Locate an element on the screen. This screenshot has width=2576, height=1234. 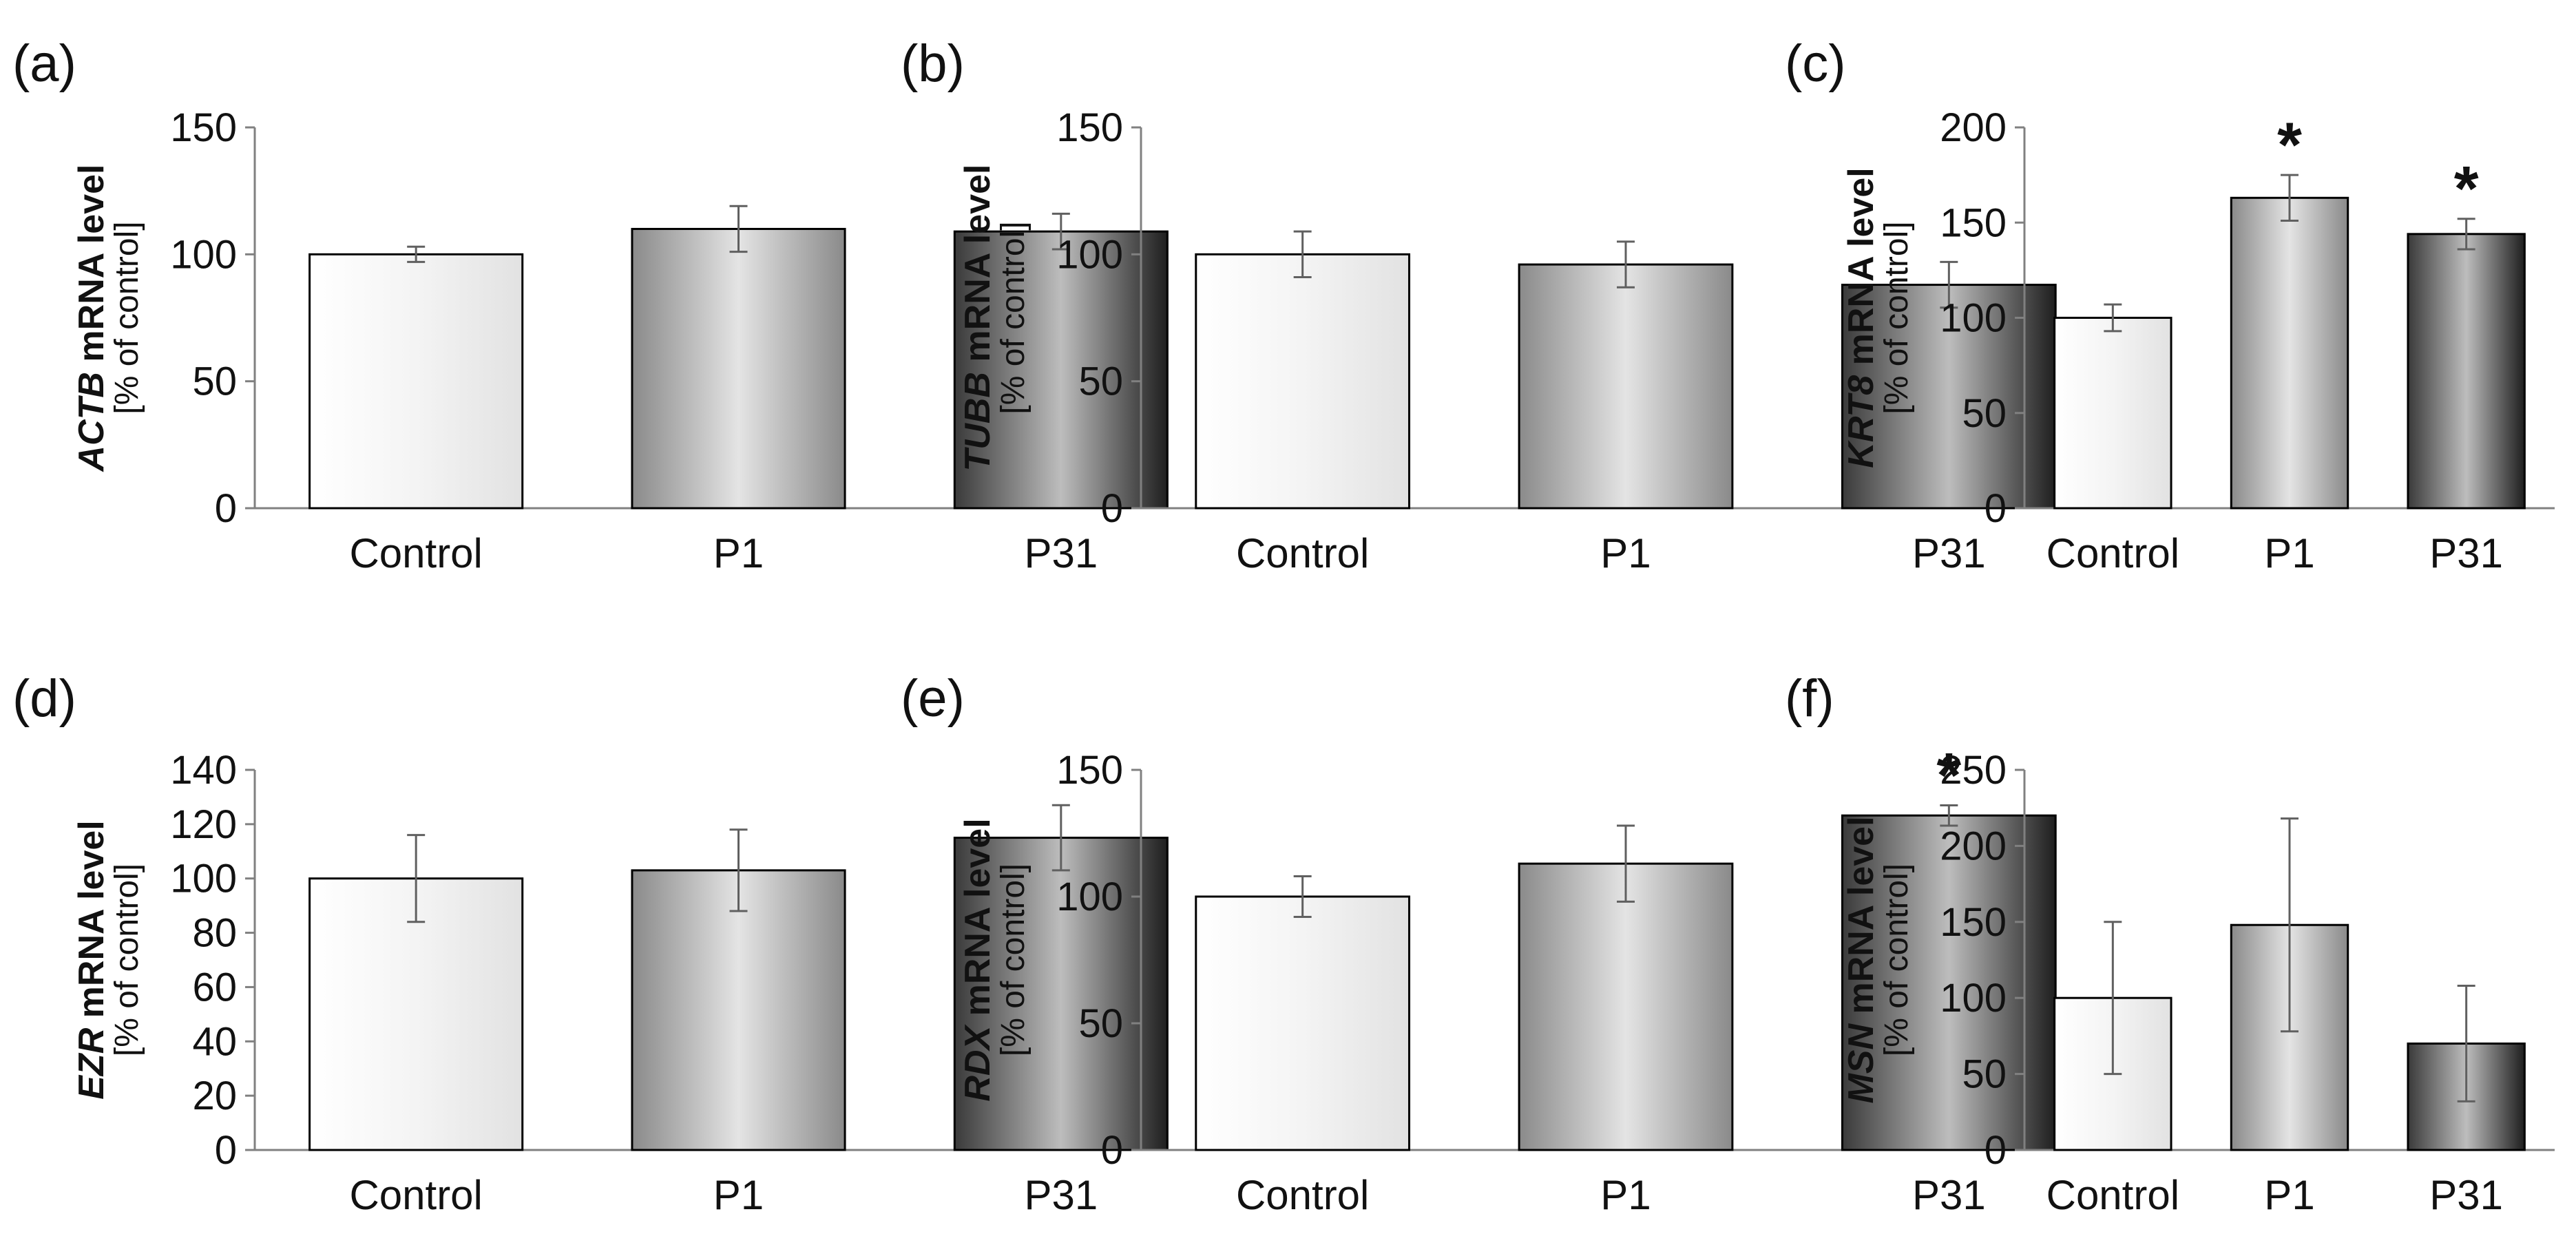
panel-label: (a) is located at coordinates (44, 63).